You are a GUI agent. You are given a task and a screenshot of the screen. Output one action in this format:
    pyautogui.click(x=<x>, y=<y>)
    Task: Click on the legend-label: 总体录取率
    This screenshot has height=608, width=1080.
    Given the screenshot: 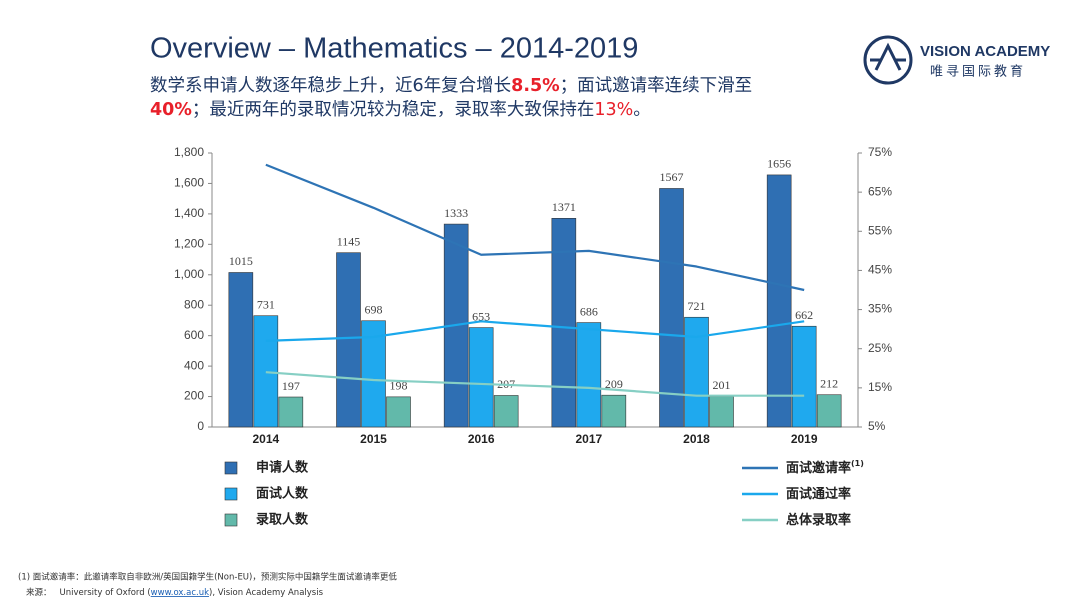 What is the action you would take?
    pyautogui.click(x=818, y=520)
    